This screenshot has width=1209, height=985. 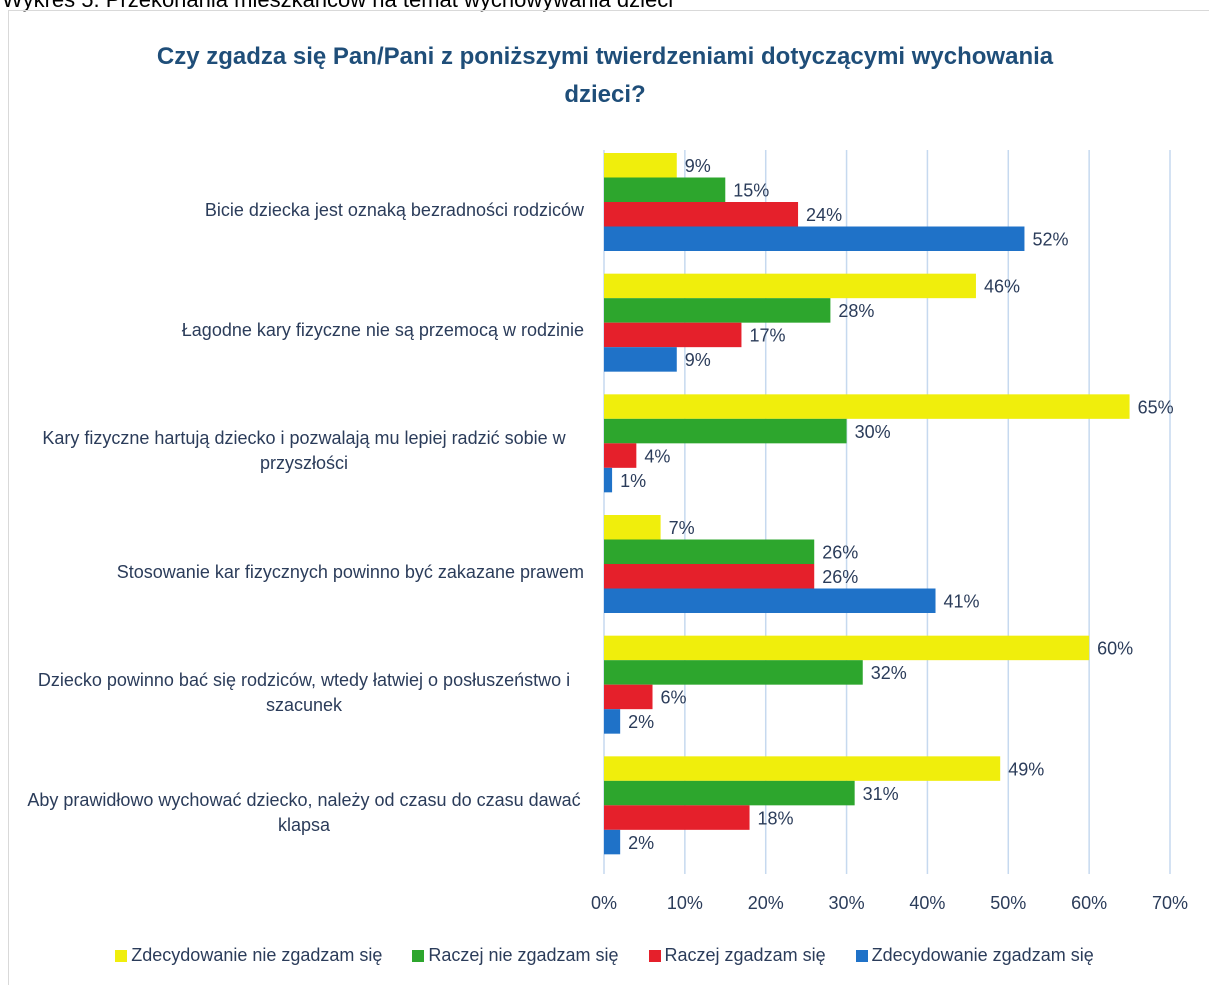 I want to click on legend-item: Raczej zgadzam się, so click(x=737, y=955).